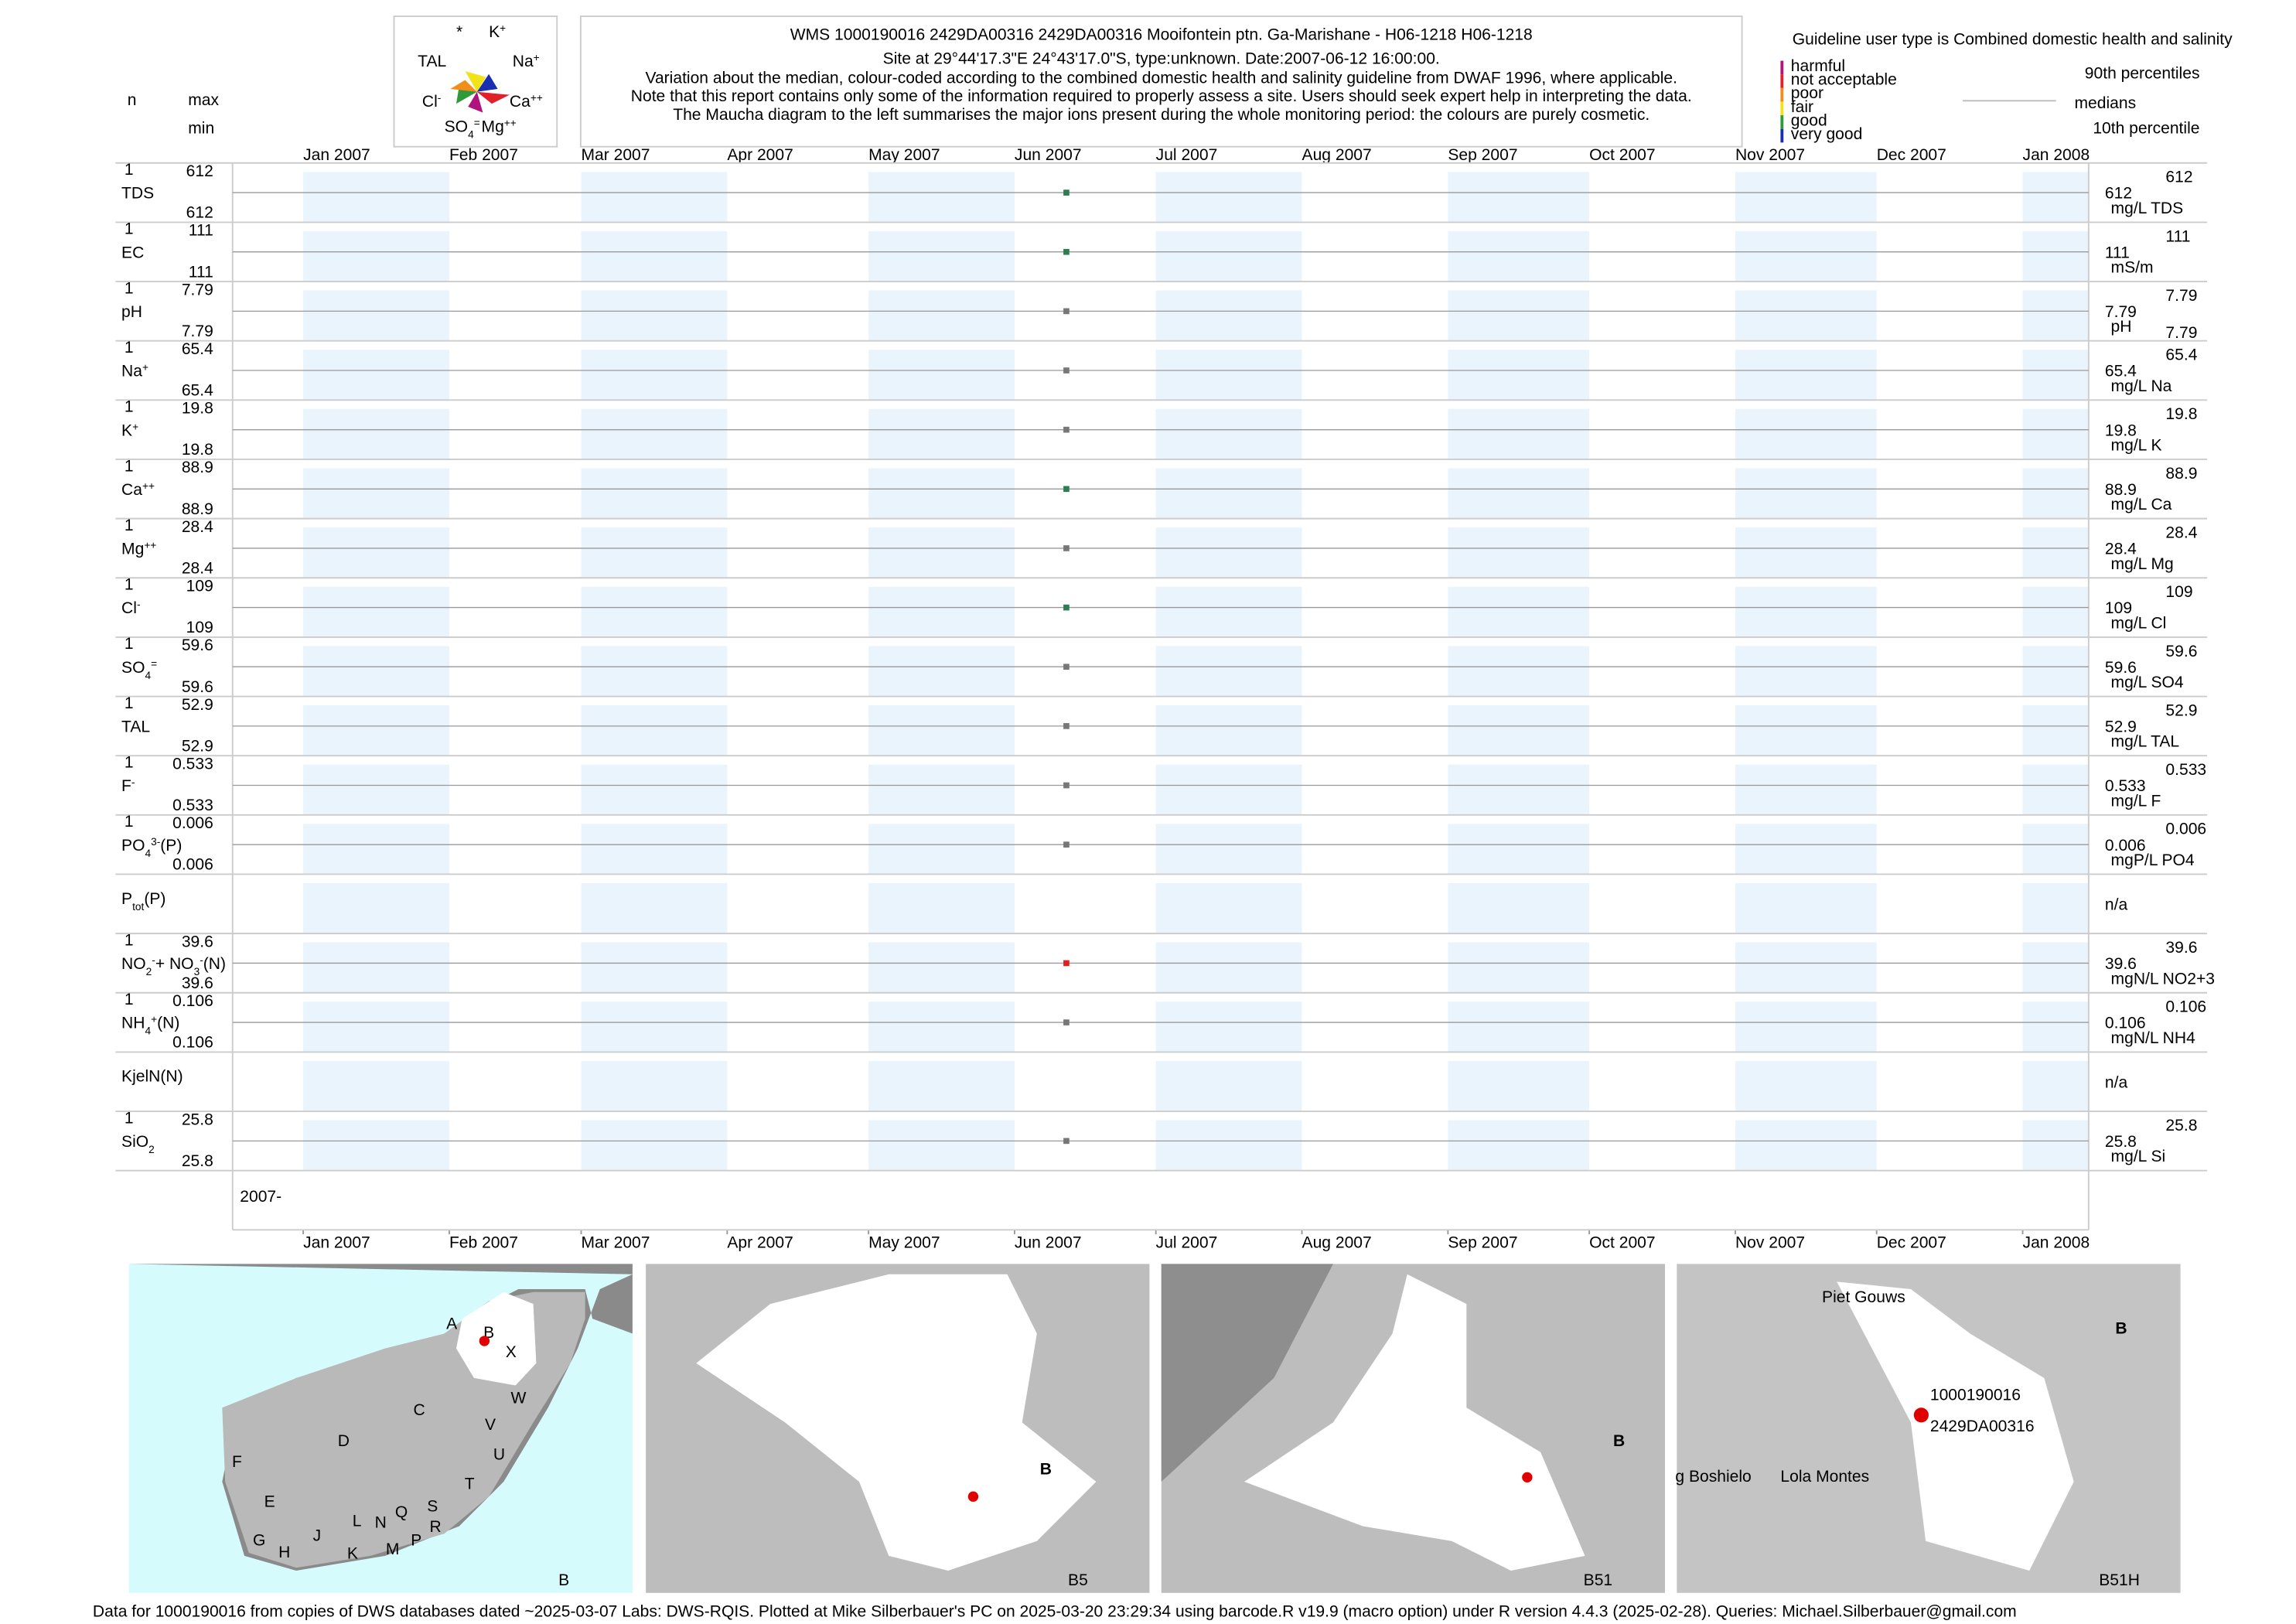  Describe the element at coordinates (128, 786) in the screenshot. I see `row-label: F-` at that location.